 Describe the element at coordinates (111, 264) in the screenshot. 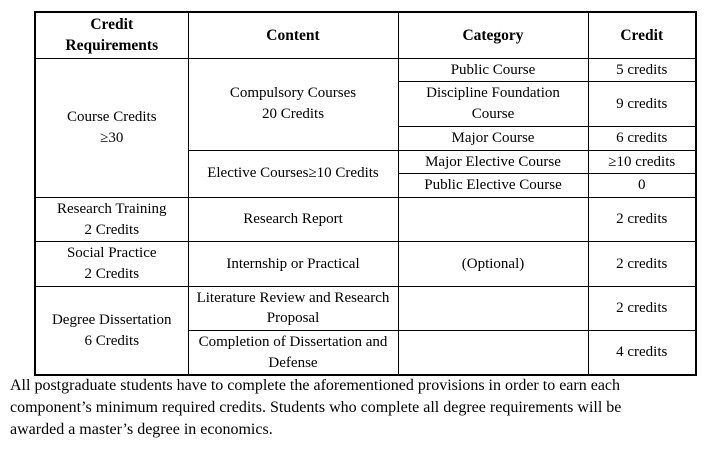

I see `cell-social-practice-requirement: Social Practice 2 Credits` at that location.